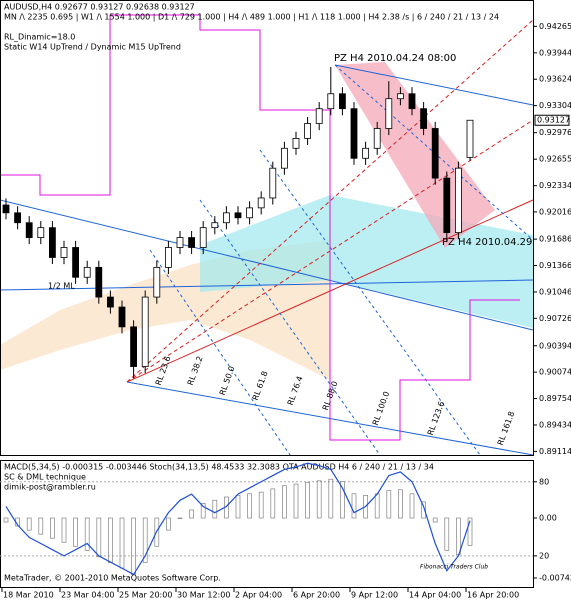 The width and height of the screenshot is (571, 600). What do you see at coordinates (258, 595) in the screenshot?
I see `x-tick-label: 2 Apr 04:00` at bounding box center [258, 595].